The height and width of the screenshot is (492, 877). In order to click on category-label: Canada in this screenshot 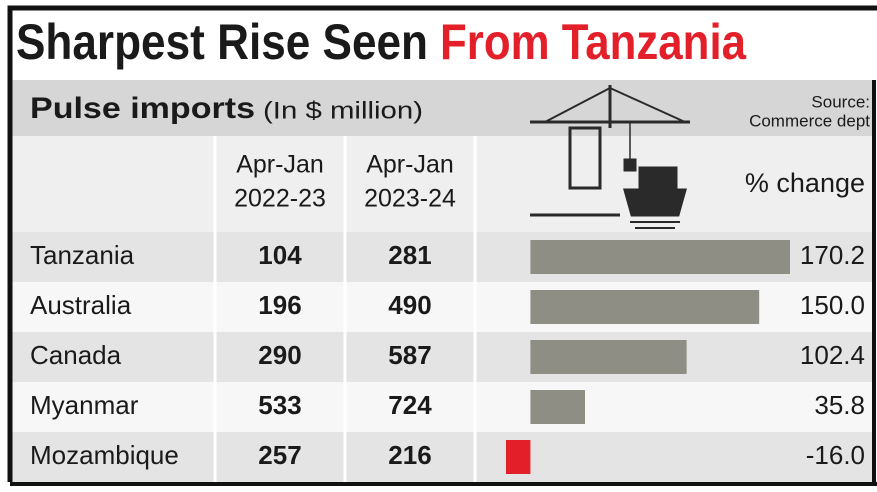, I will do `click(76, 355)`.